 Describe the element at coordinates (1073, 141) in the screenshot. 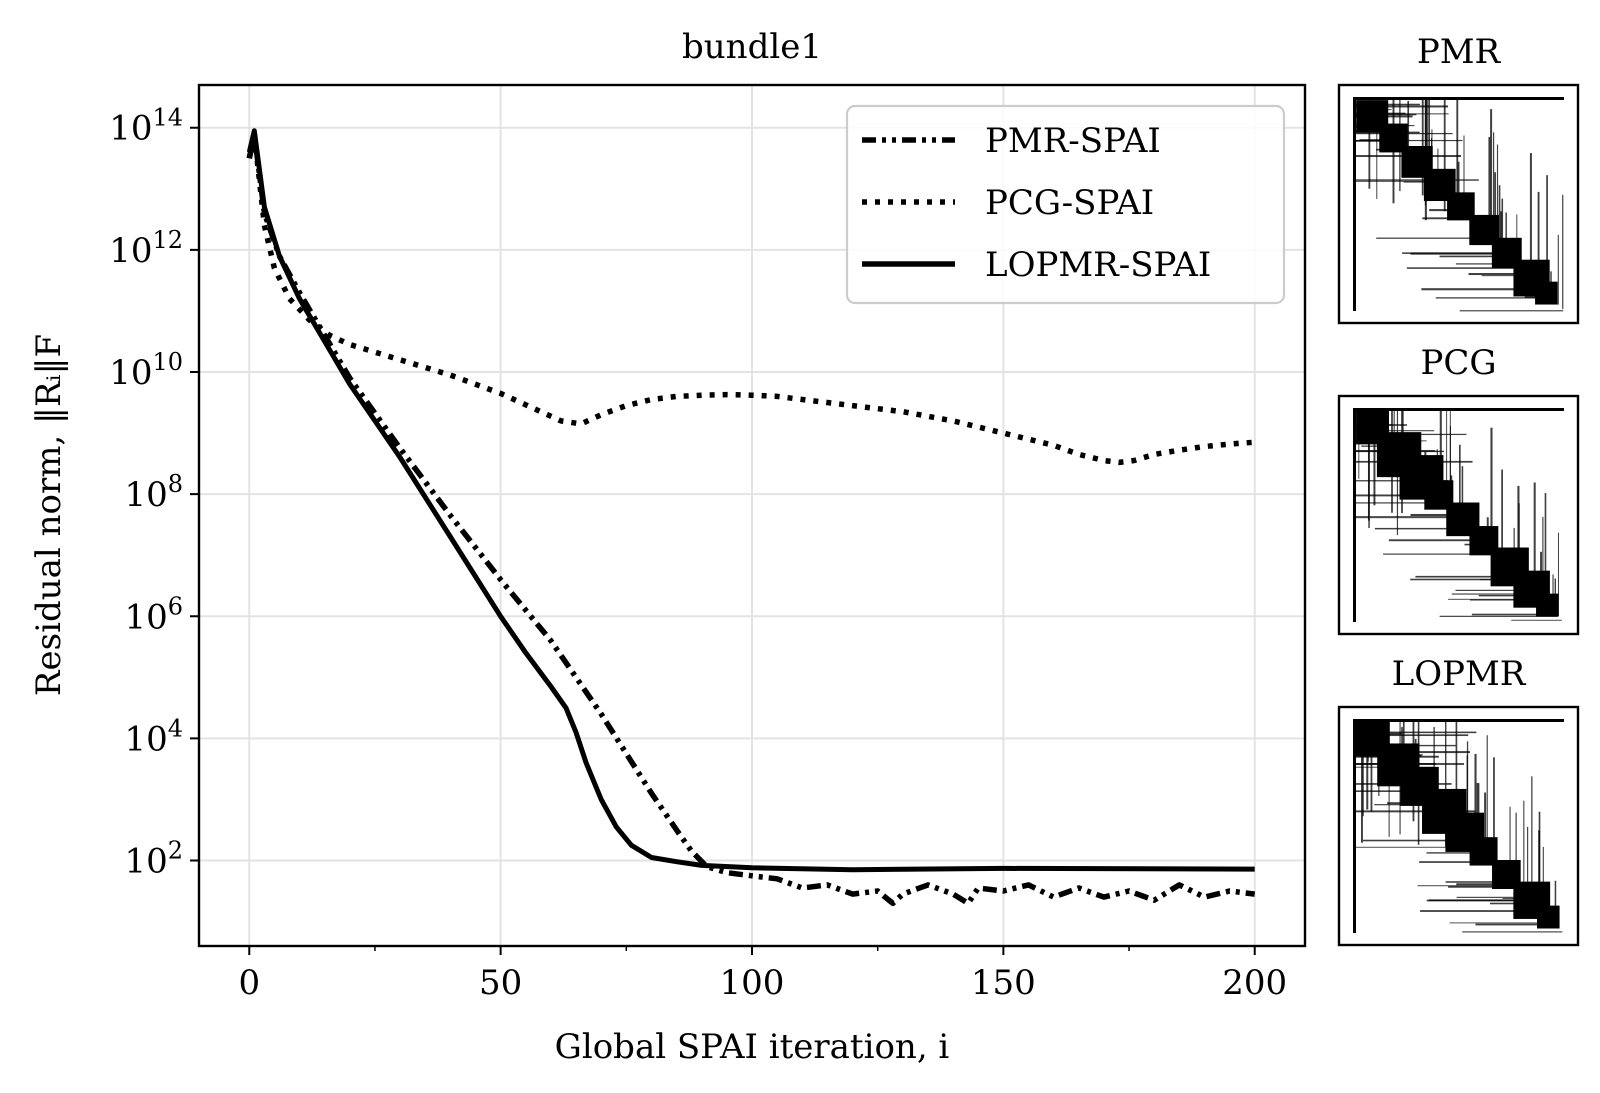

I see `legend-label: PMR-SPAI` at that location.